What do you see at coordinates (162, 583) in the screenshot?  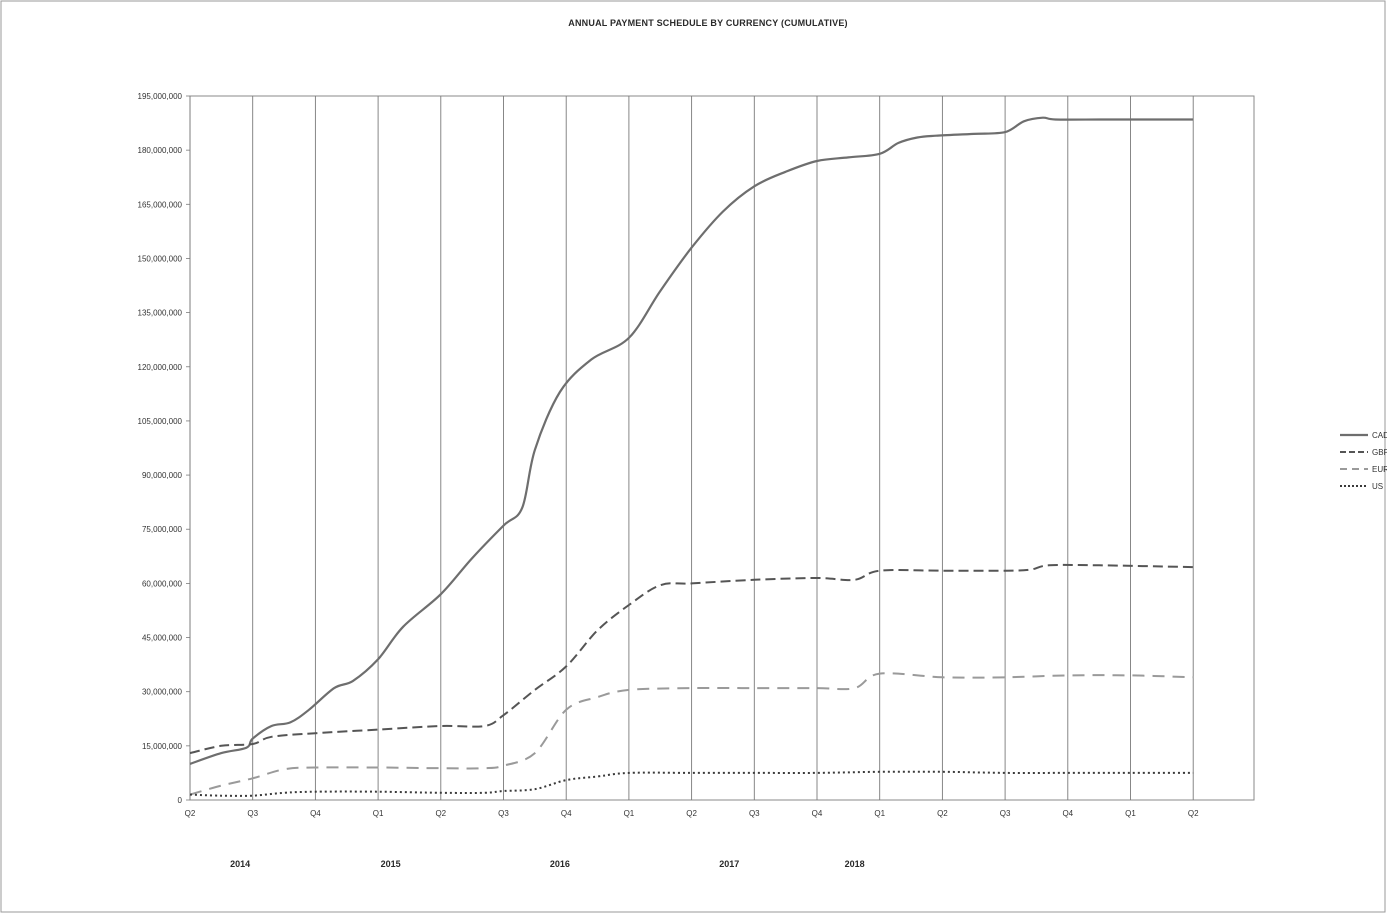 I see `y-tick-label: 60,000,000` at bounding box center [162, 583].